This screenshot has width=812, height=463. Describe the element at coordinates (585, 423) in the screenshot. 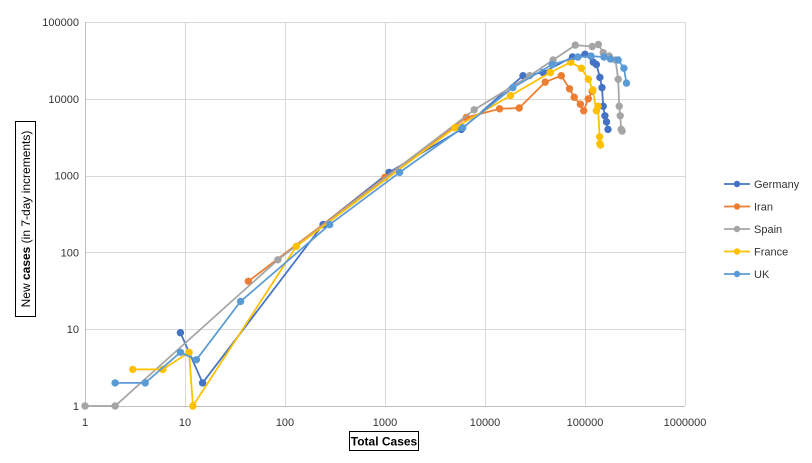

I see `x-tick-label: 100000` at that location.